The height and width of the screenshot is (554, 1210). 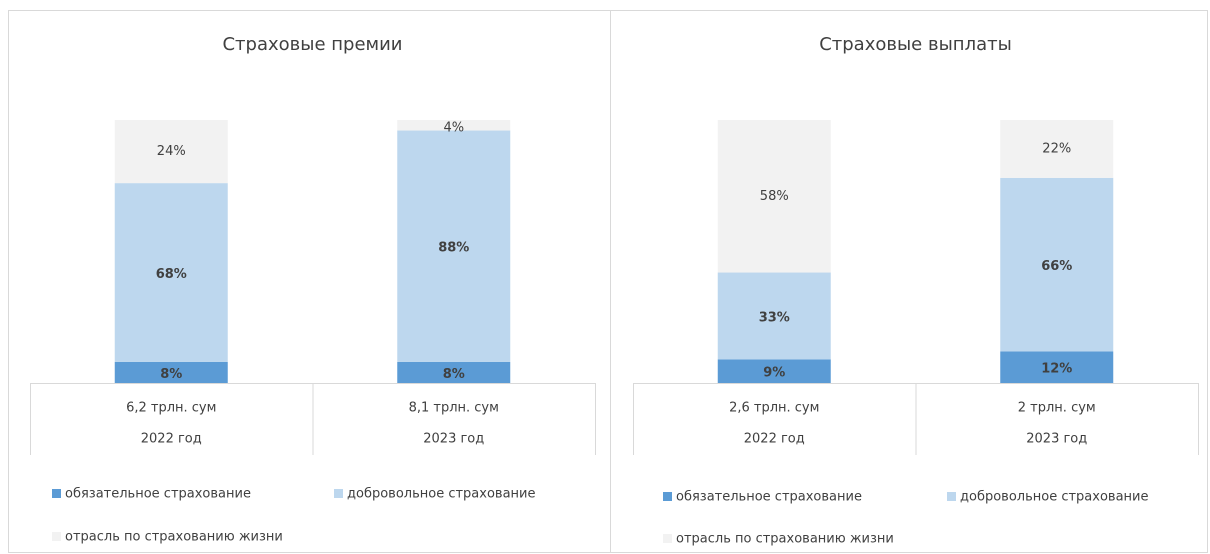 I want to click on x-tick-label: 6,2 трлн. сум, so click(x=171, y=408).